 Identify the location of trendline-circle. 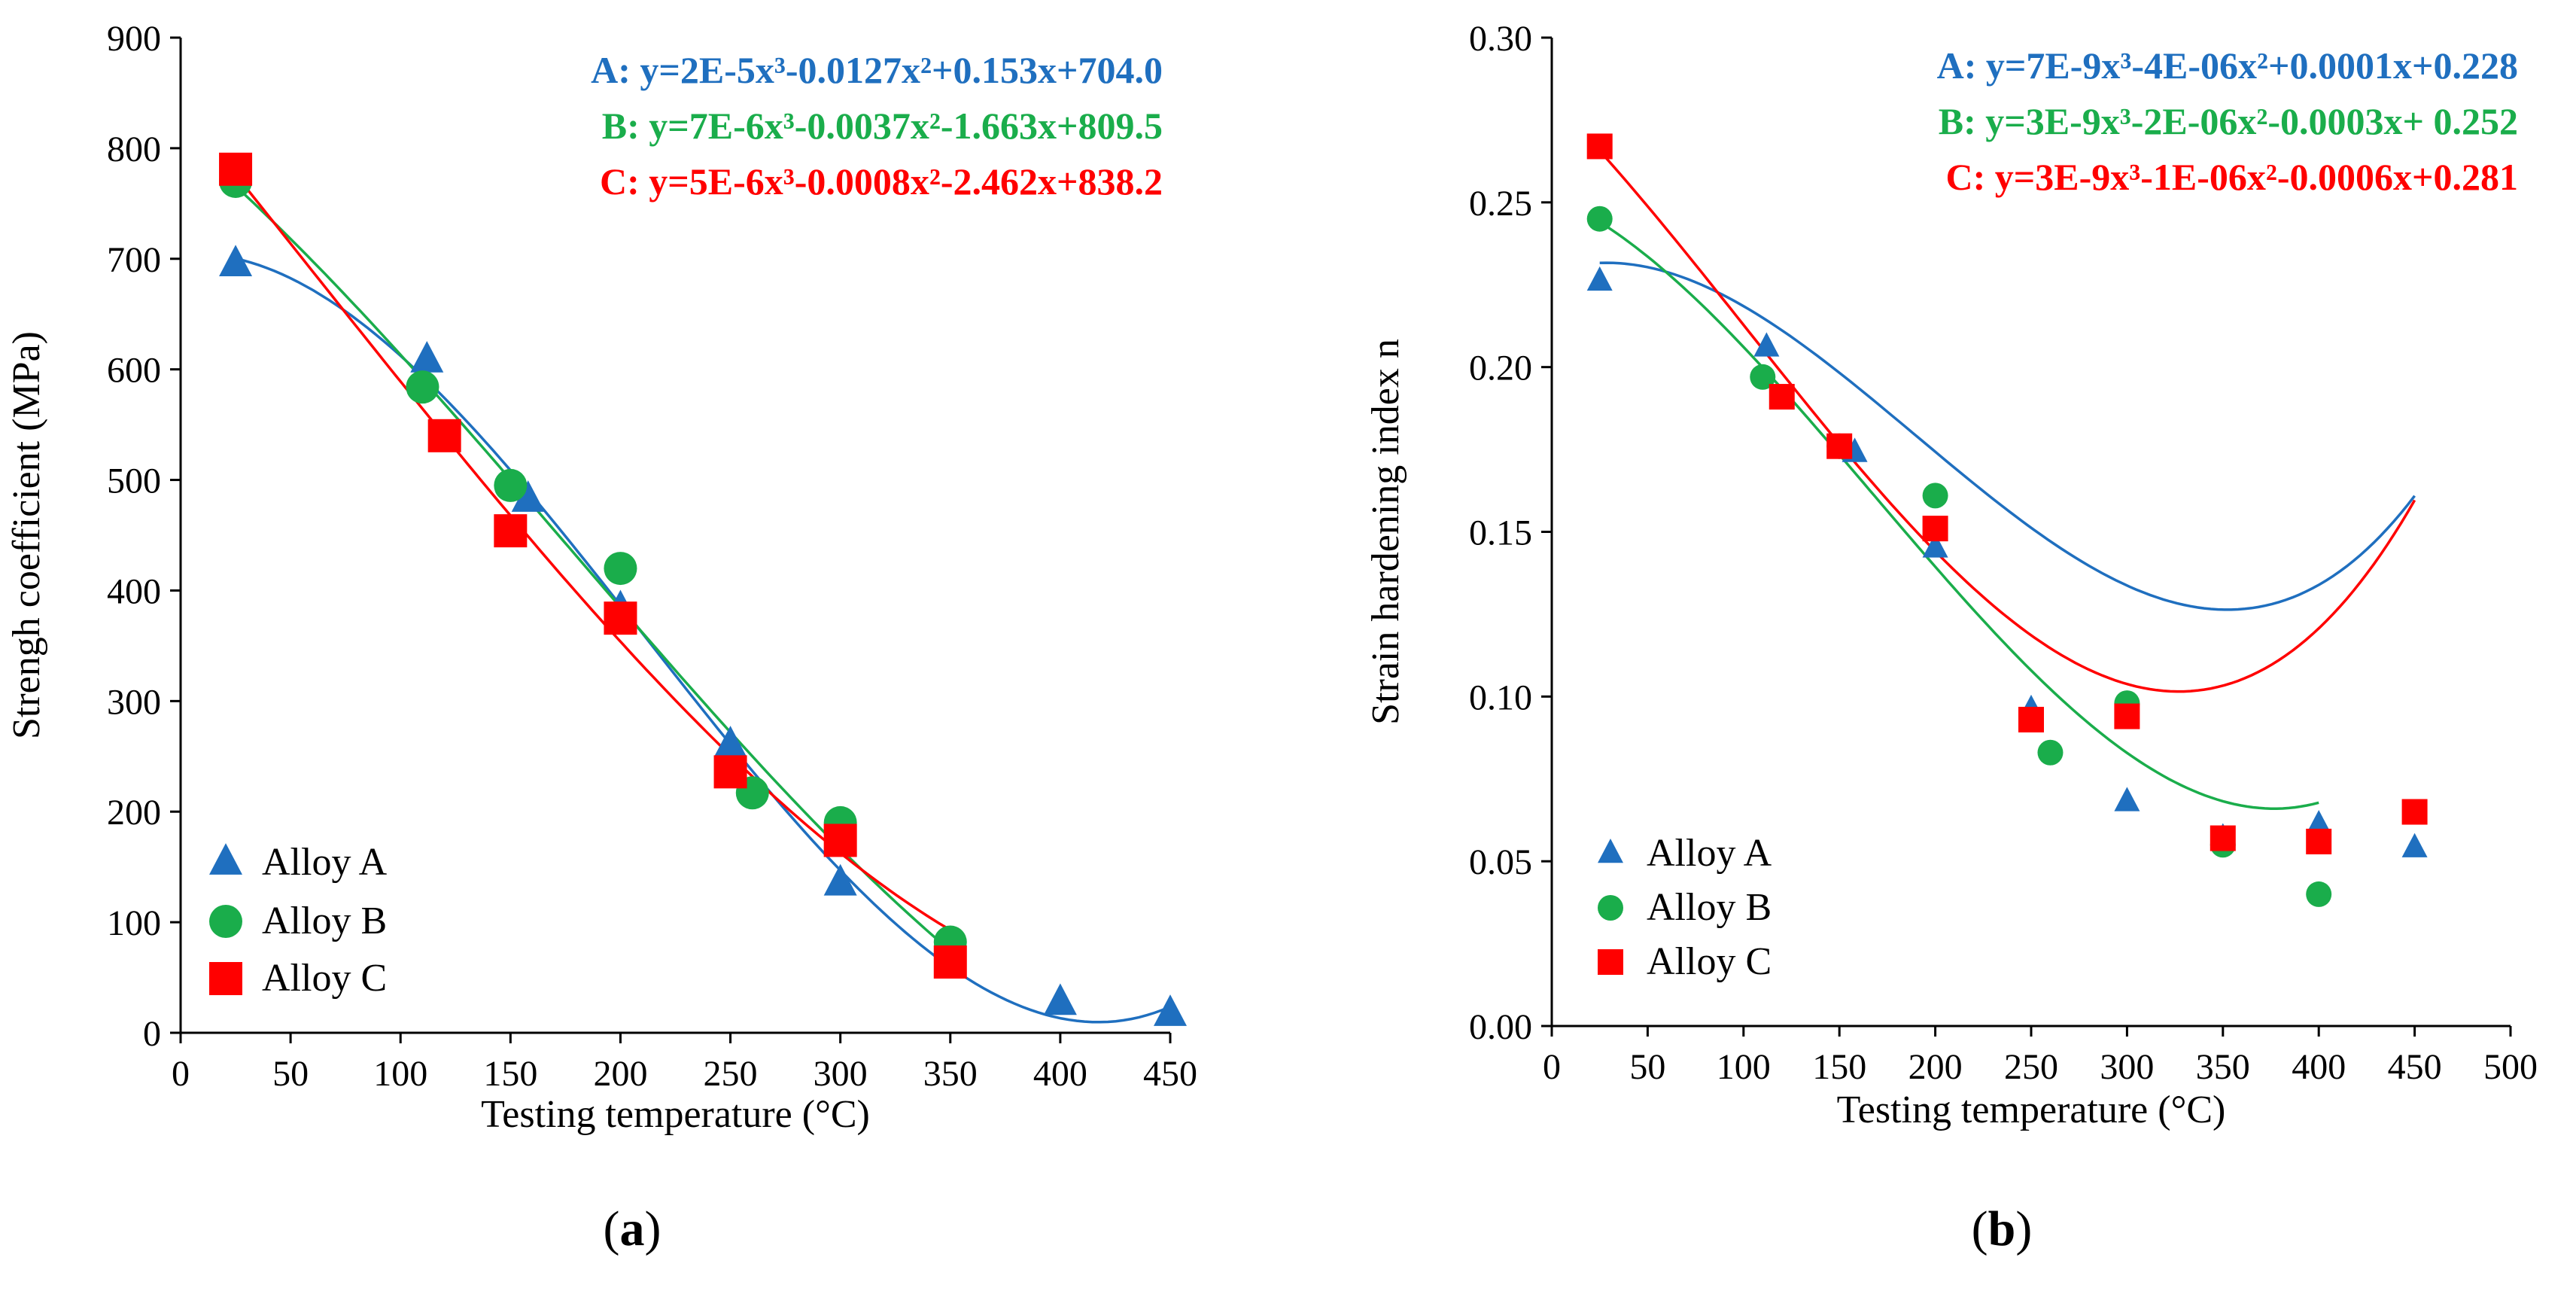
(1958, 515).